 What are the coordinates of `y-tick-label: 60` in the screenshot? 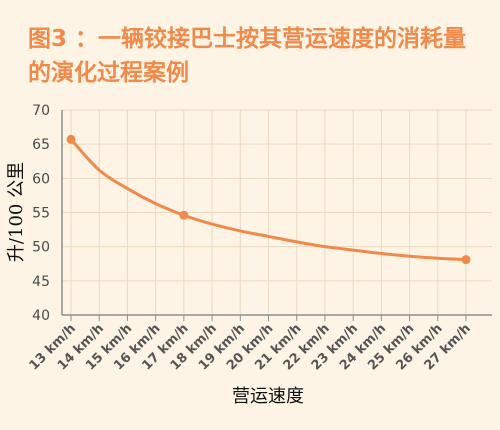 It's located at (41, 179).